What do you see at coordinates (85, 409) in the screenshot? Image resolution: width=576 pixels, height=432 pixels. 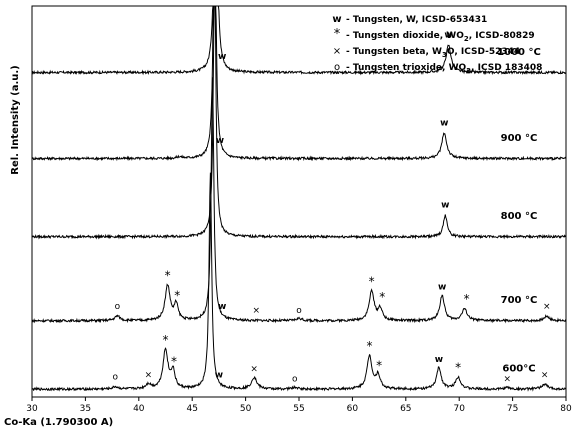 I see `x-tick-label: 35` at bounding box center [85, 409].